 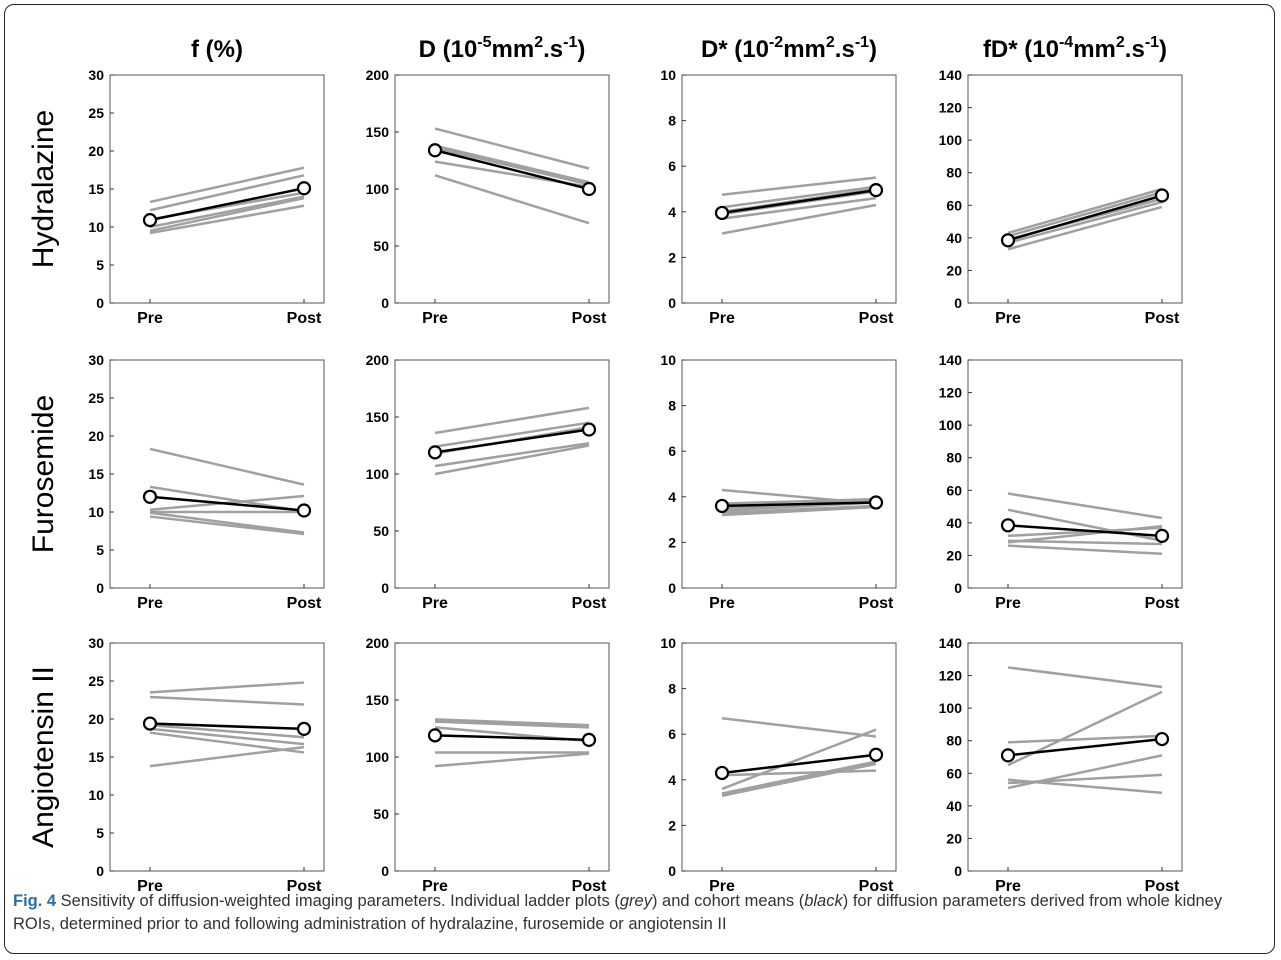 I want to click on chart-panel: 0 5 10 15 20 25 30 Pre Post, so click(x=206, y=197).